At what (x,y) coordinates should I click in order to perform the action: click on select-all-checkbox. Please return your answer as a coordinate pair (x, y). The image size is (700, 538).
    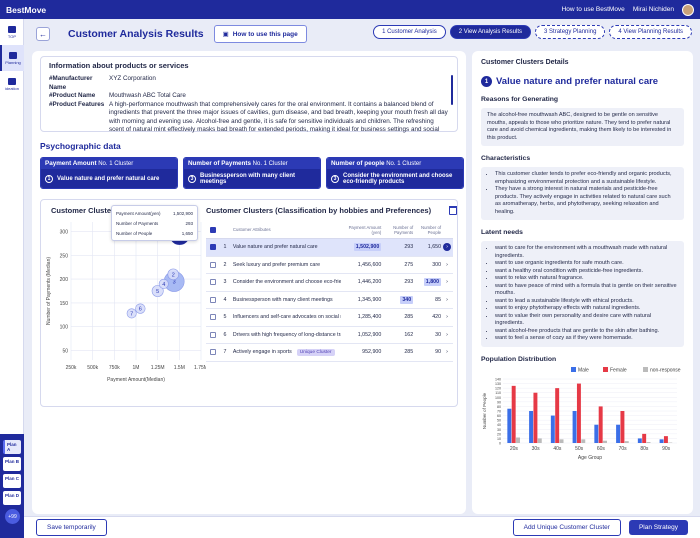
    Looking at the image, I should click on (212, 229).